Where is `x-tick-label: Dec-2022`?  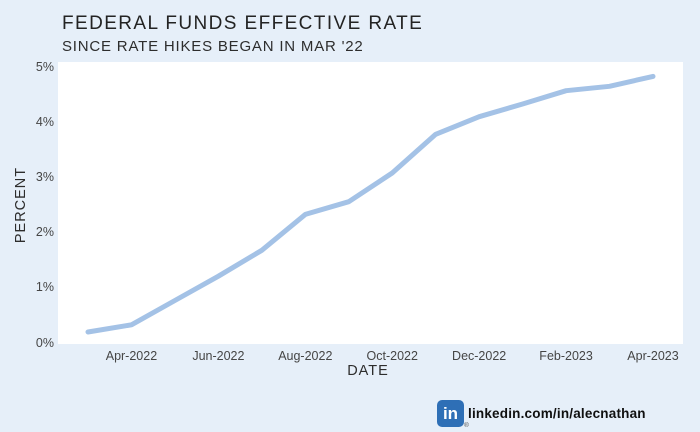
x-tick-label: Dec-2022 is located at coordinates (479, 356).